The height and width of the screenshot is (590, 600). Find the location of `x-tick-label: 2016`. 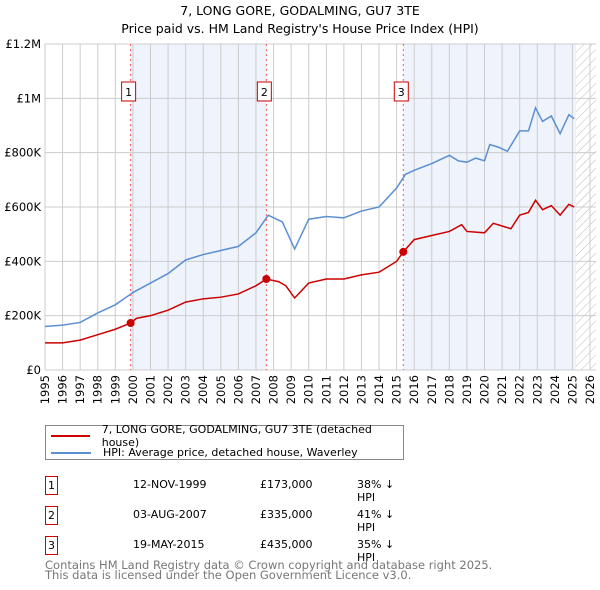

x-tick-label: 2016 is located at coordinates (414, 389).